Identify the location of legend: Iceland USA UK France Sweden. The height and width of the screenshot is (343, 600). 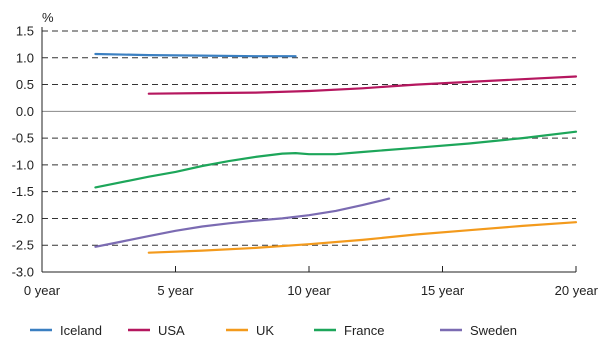
(273, 330).